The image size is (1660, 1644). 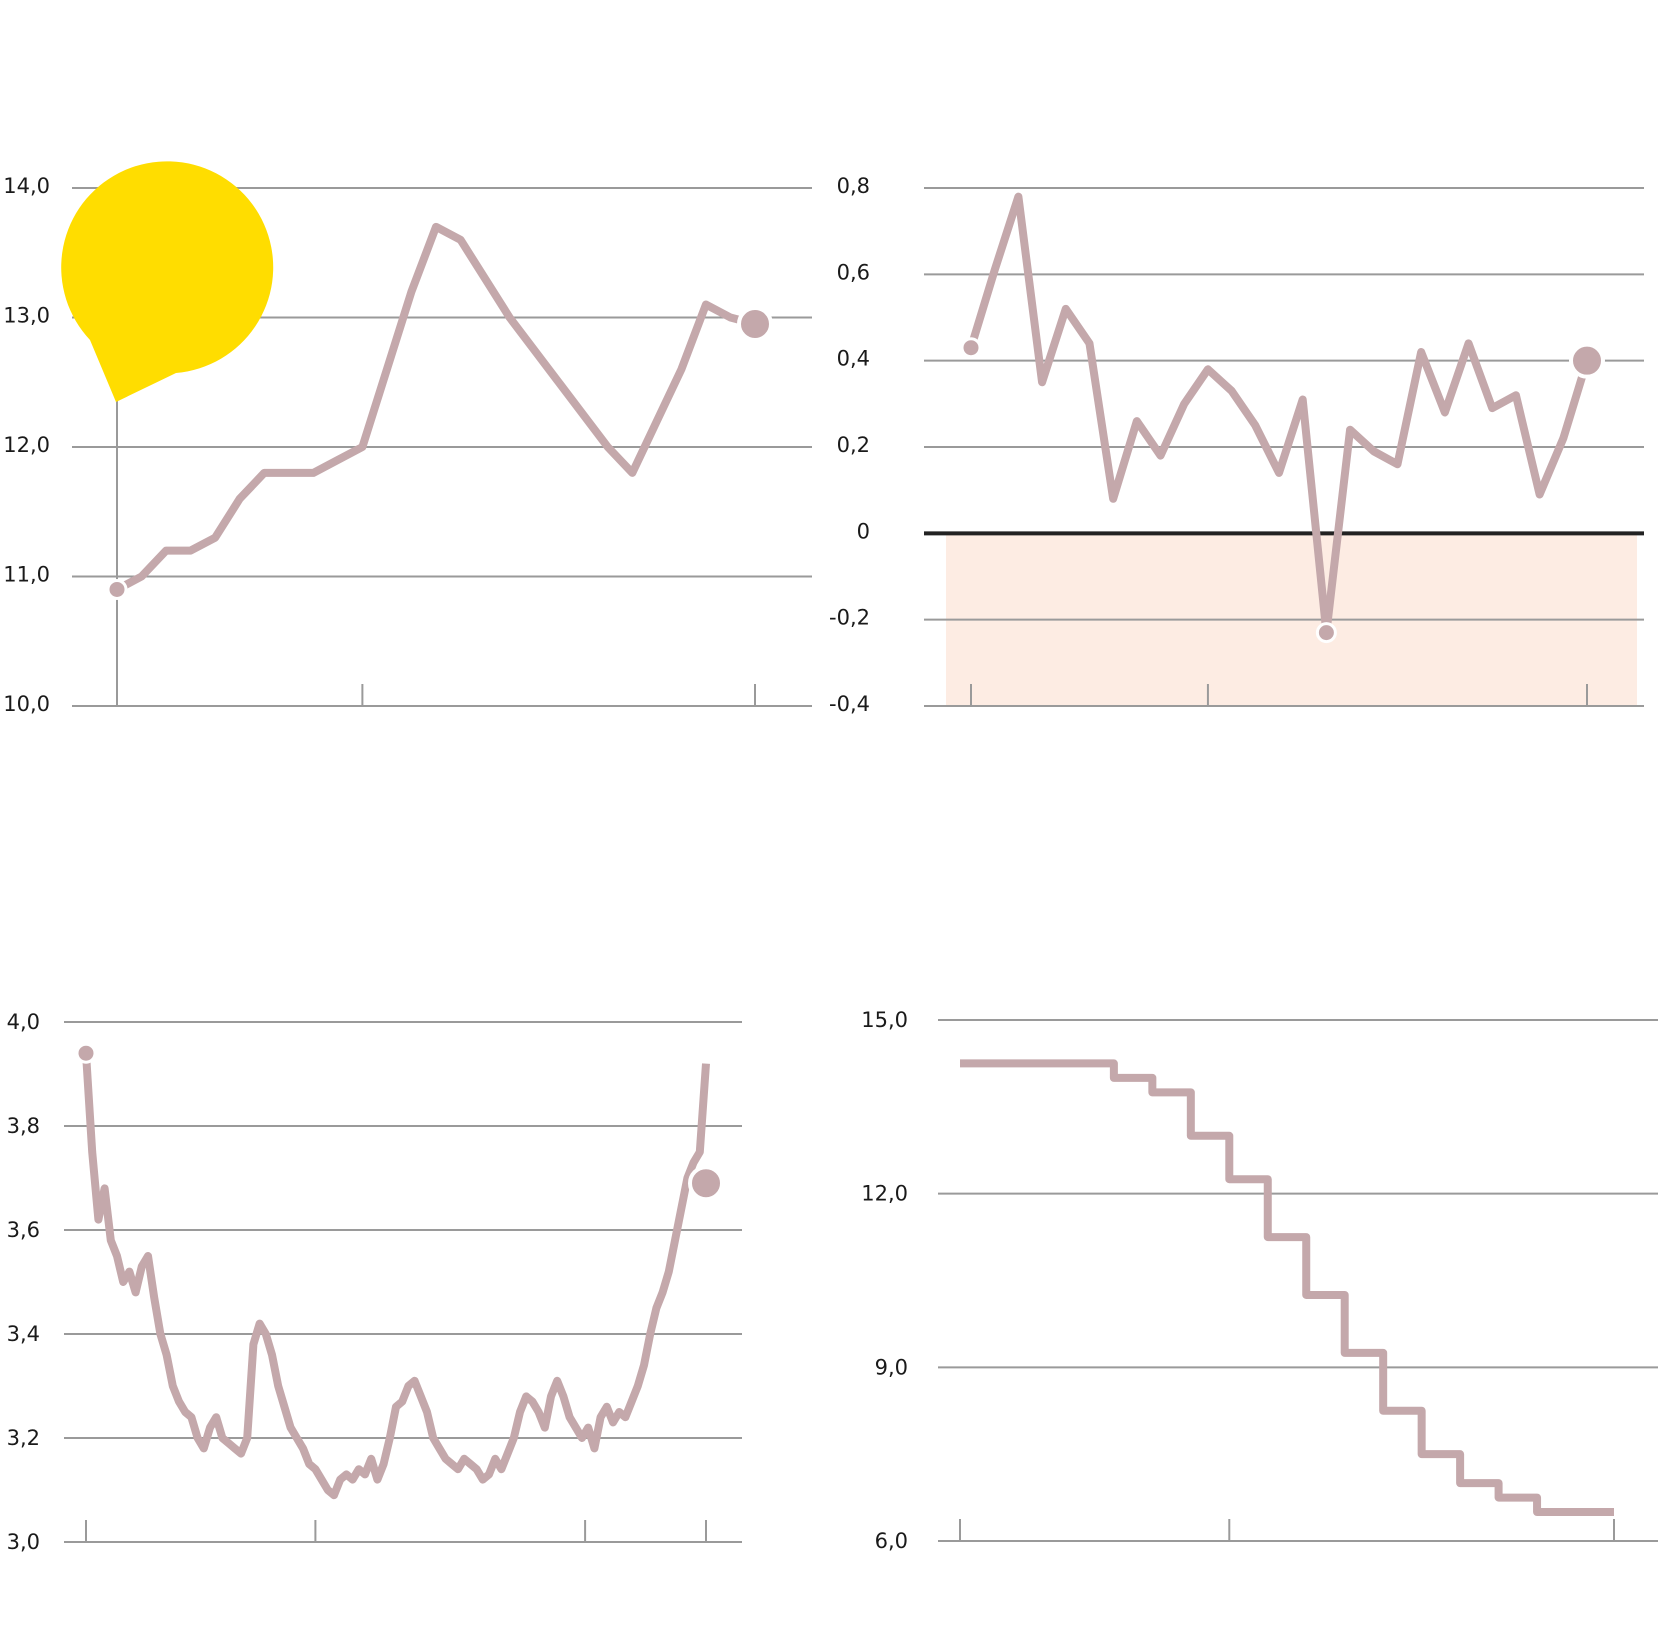 What do you see at coordinates (26, 186) in the screenshot?
I see `y-tick-label: 14,0` at bounding box center [26, 186].